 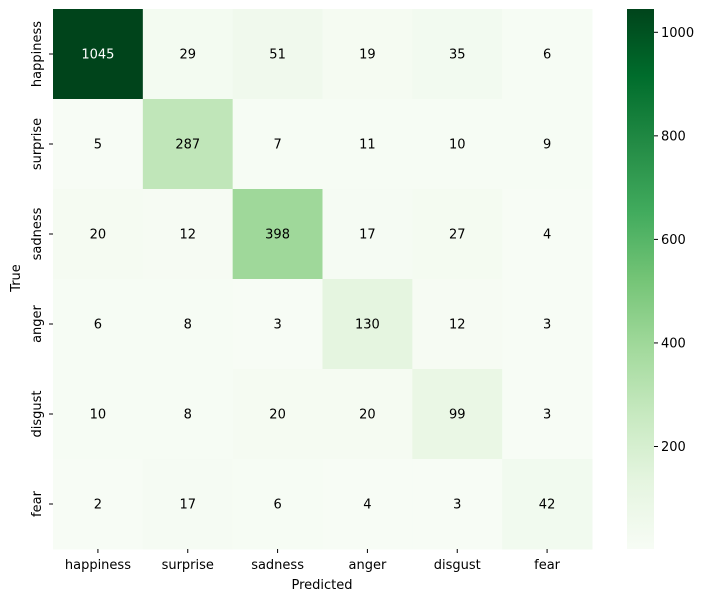 What do you see at coordinates (37, 414) in the screenshot?
I see `y-tick-label: disgust` at bounding box center [37, 414].